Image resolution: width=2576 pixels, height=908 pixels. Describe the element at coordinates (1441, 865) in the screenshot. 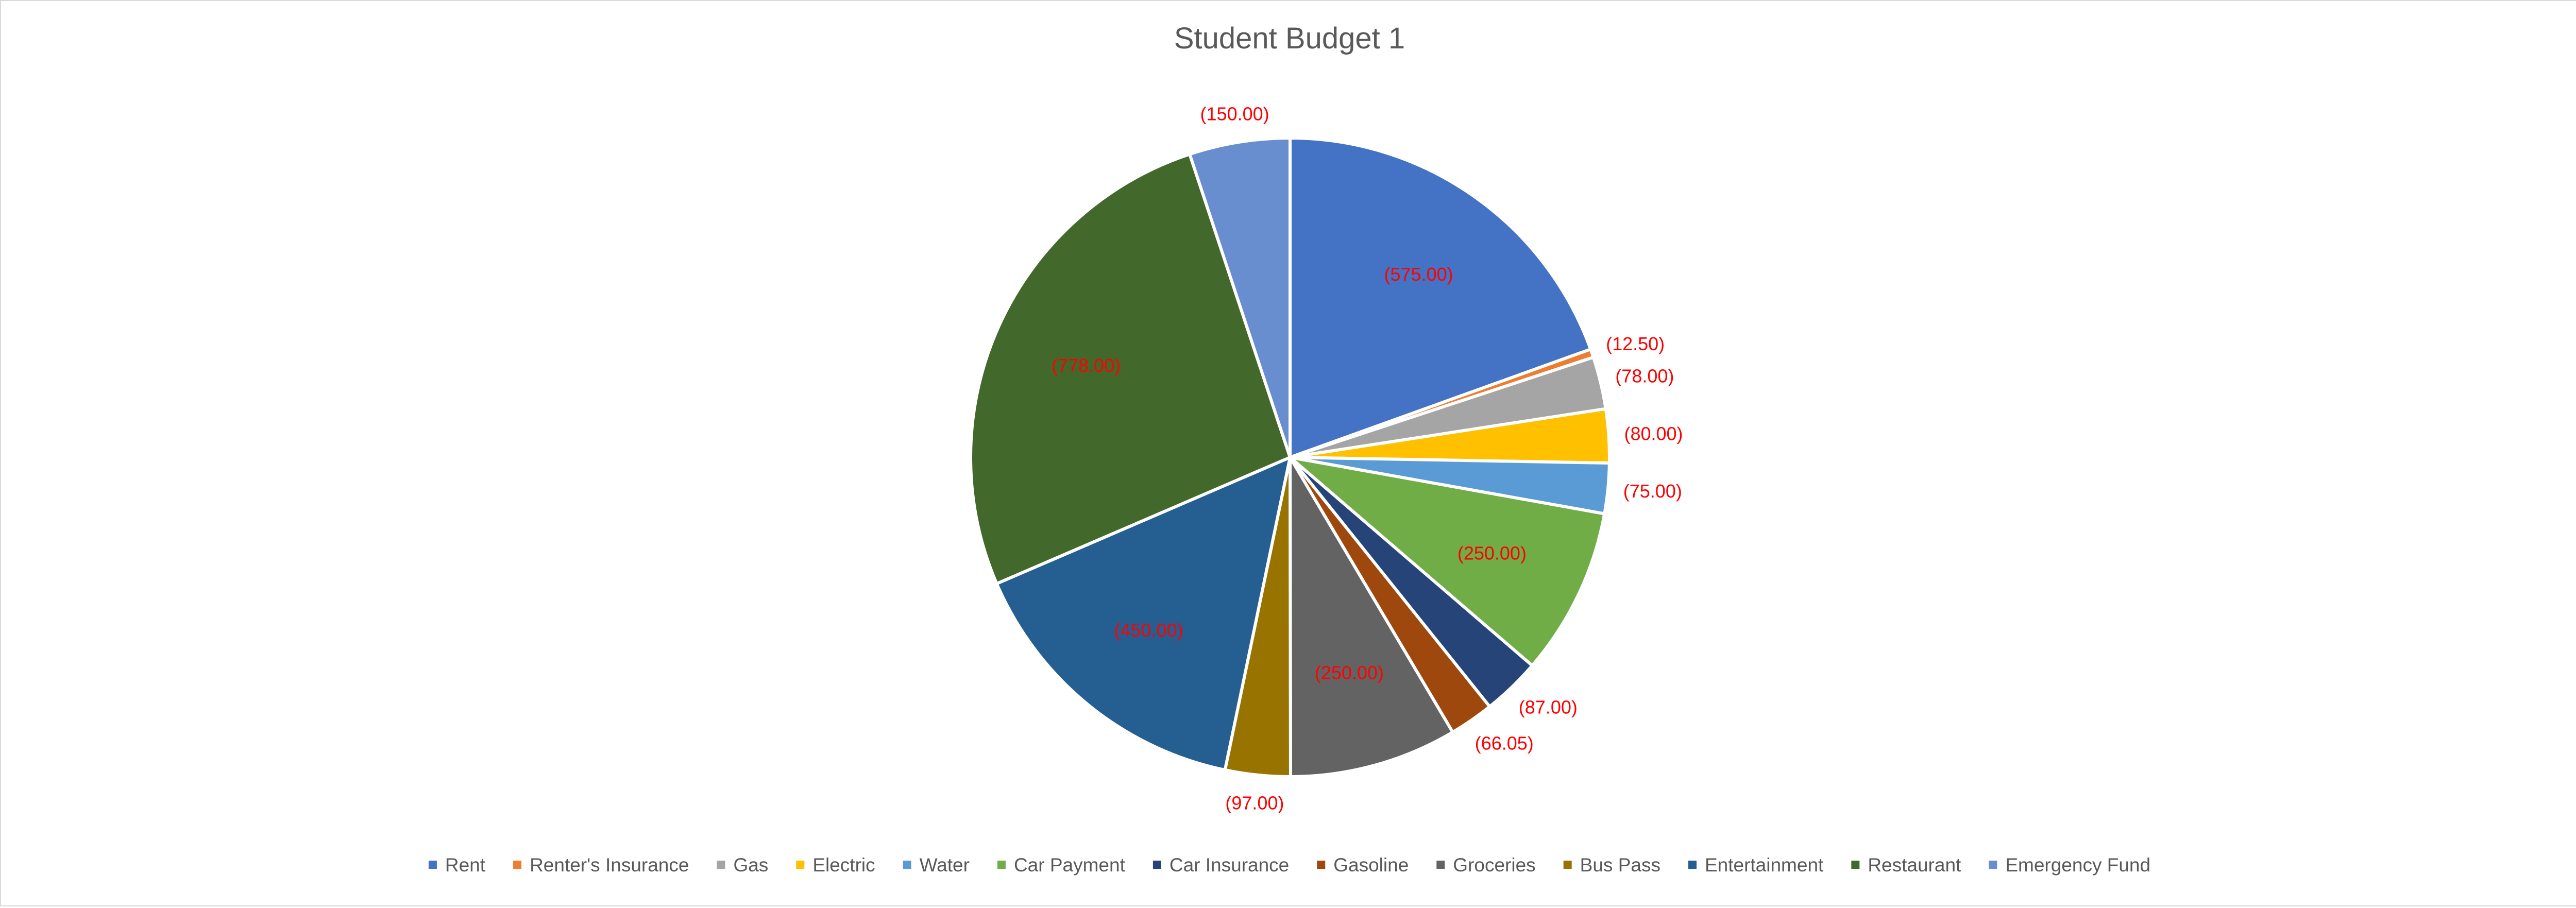

I see `legend-marker-groceries` at that location.